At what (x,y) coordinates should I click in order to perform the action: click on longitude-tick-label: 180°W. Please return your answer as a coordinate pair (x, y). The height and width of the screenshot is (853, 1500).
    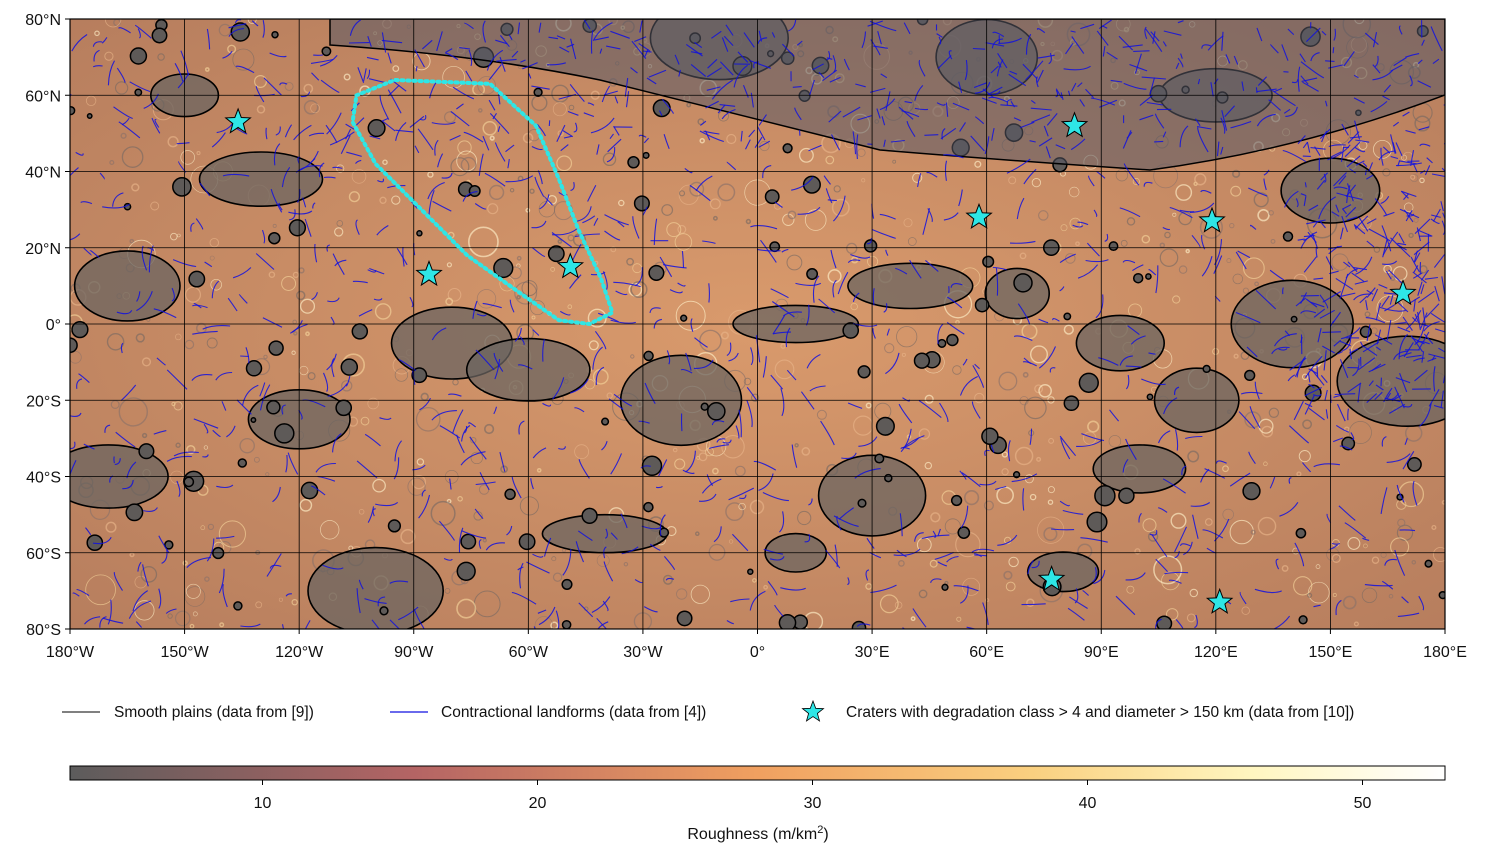
    Looking at the image, I should click on (70, 652).